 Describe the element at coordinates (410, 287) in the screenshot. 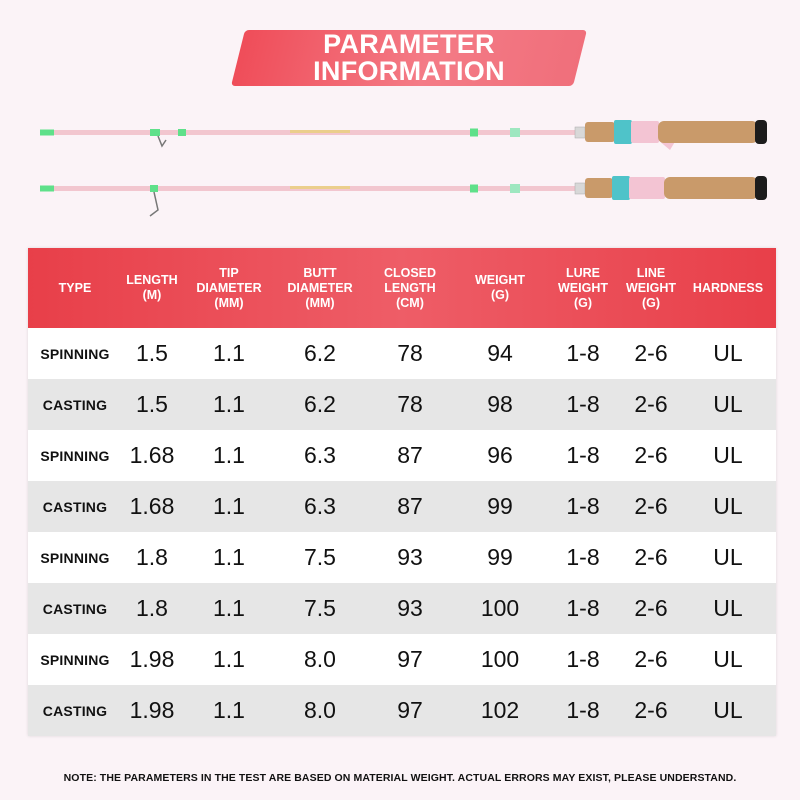

I see `header-closed-length: CLOSED LENGTH (CM)` at that location.